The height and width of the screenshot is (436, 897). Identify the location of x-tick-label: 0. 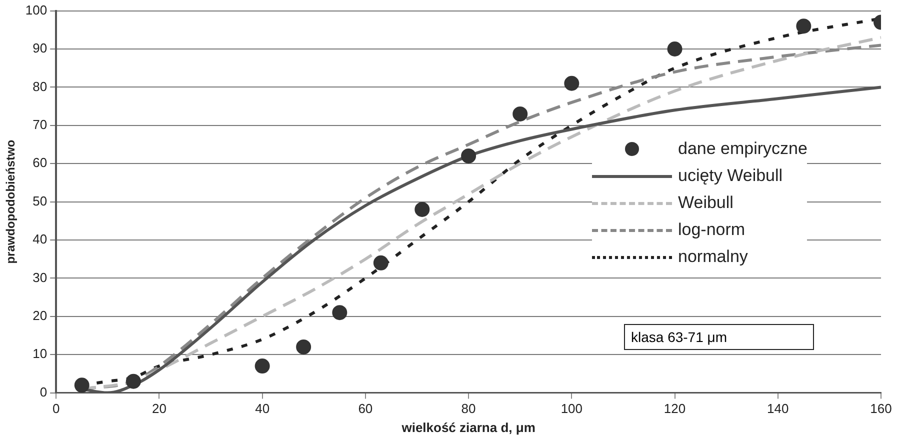
(56, 408).